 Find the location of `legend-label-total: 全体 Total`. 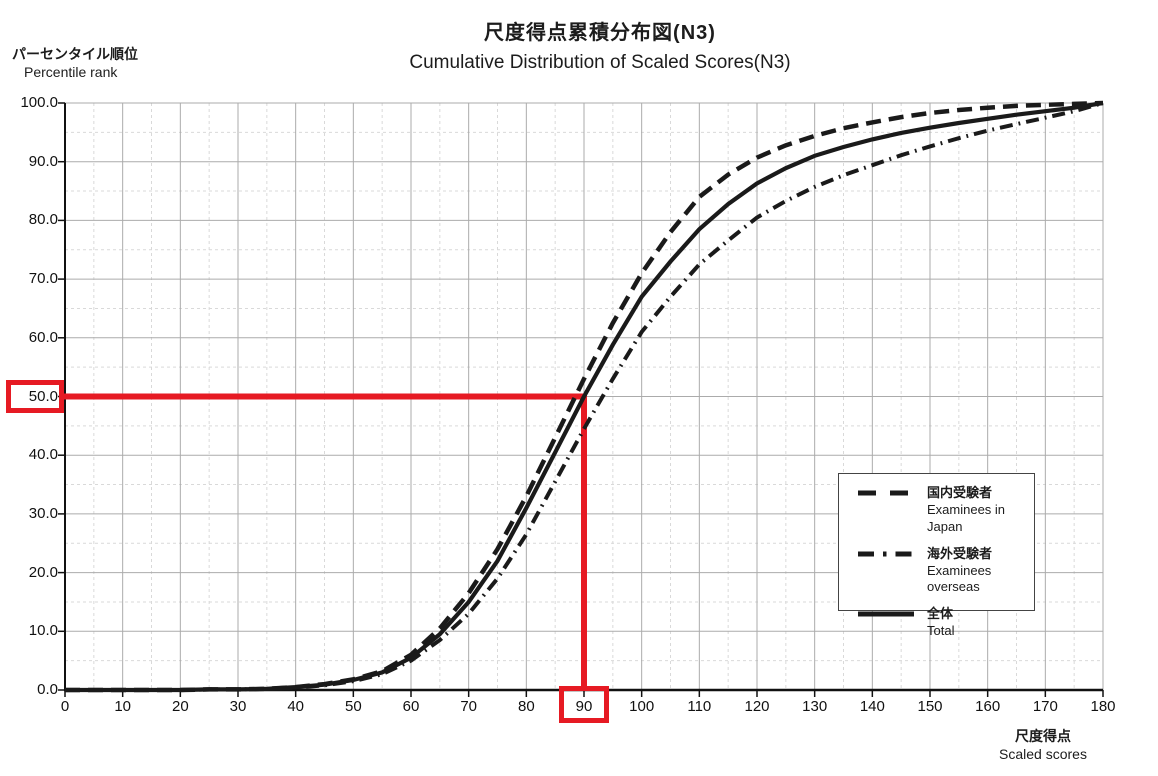

legend-label-total: 全体 Total is located at coordinates (940, 623).